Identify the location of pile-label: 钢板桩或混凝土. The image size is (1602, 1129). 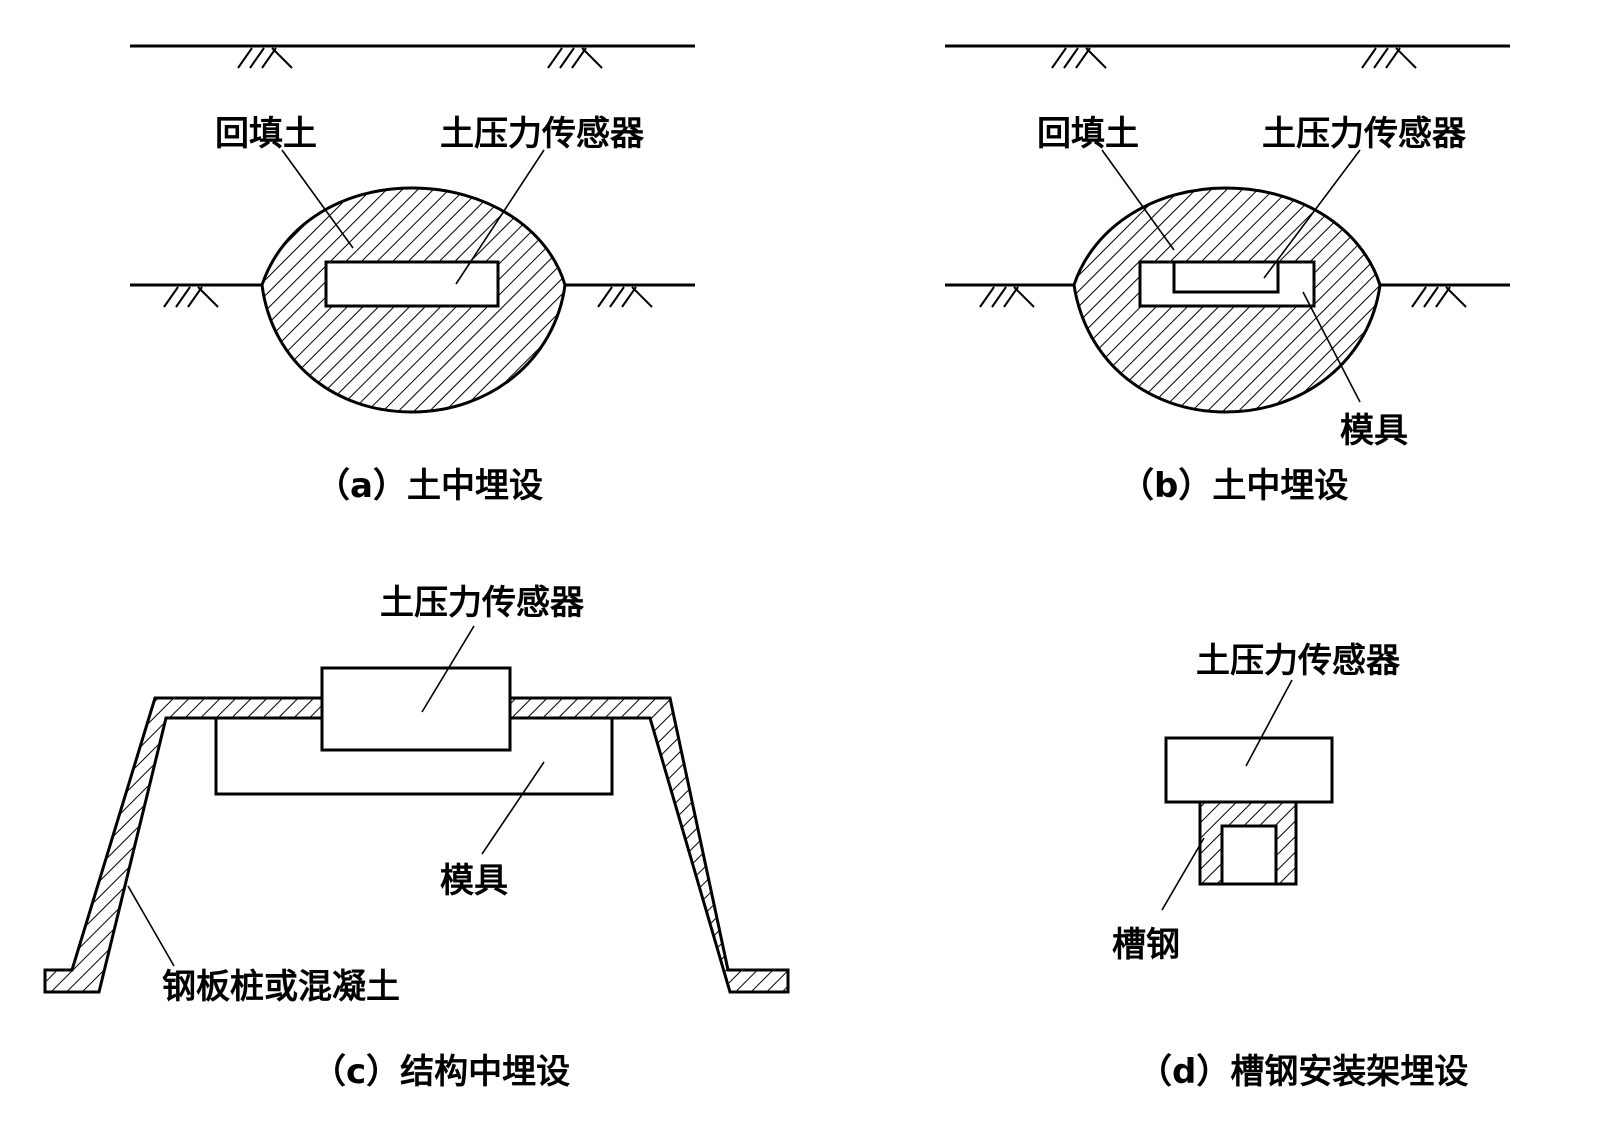
(281, 987).